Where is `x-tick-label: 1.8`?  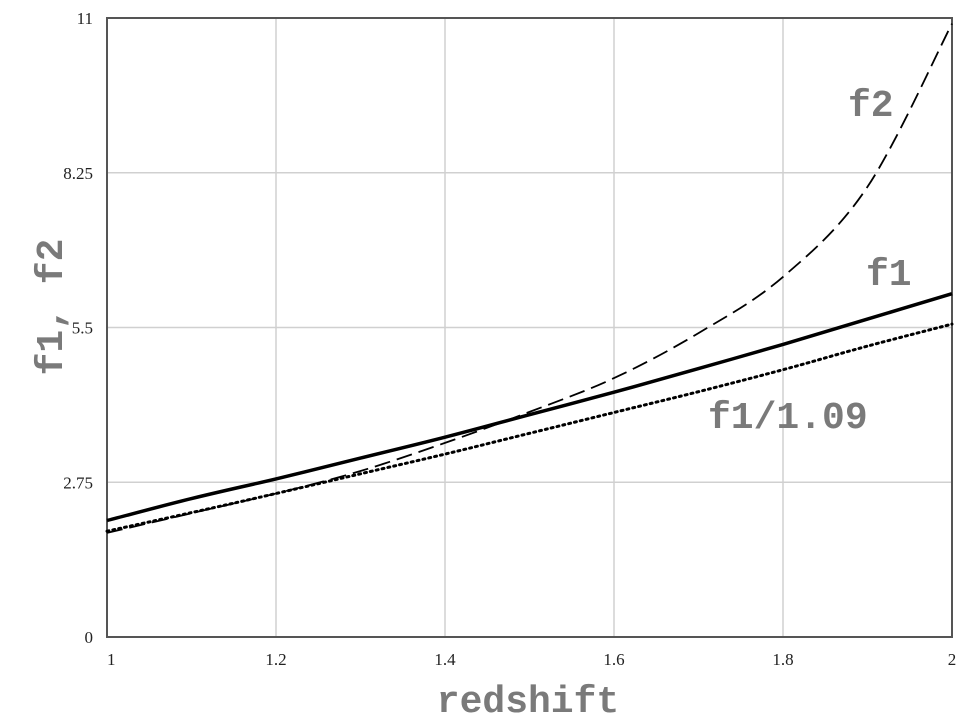
x-tick-label: 1.8 is located at coordinates (782, 659).